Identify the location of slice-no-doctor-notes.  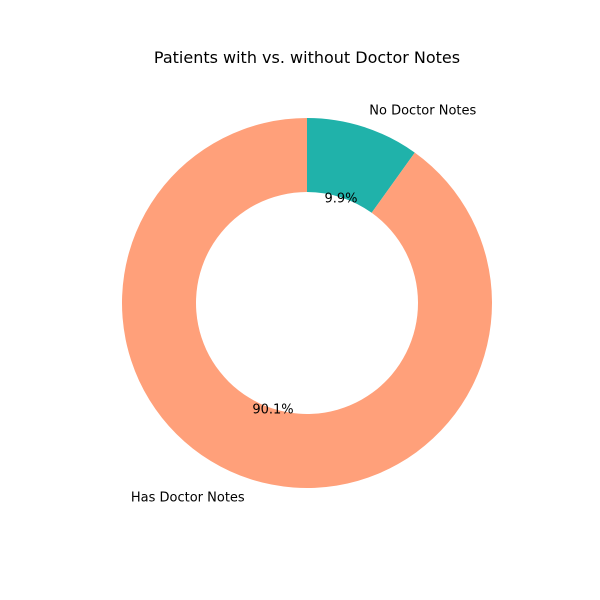
(361, 165).